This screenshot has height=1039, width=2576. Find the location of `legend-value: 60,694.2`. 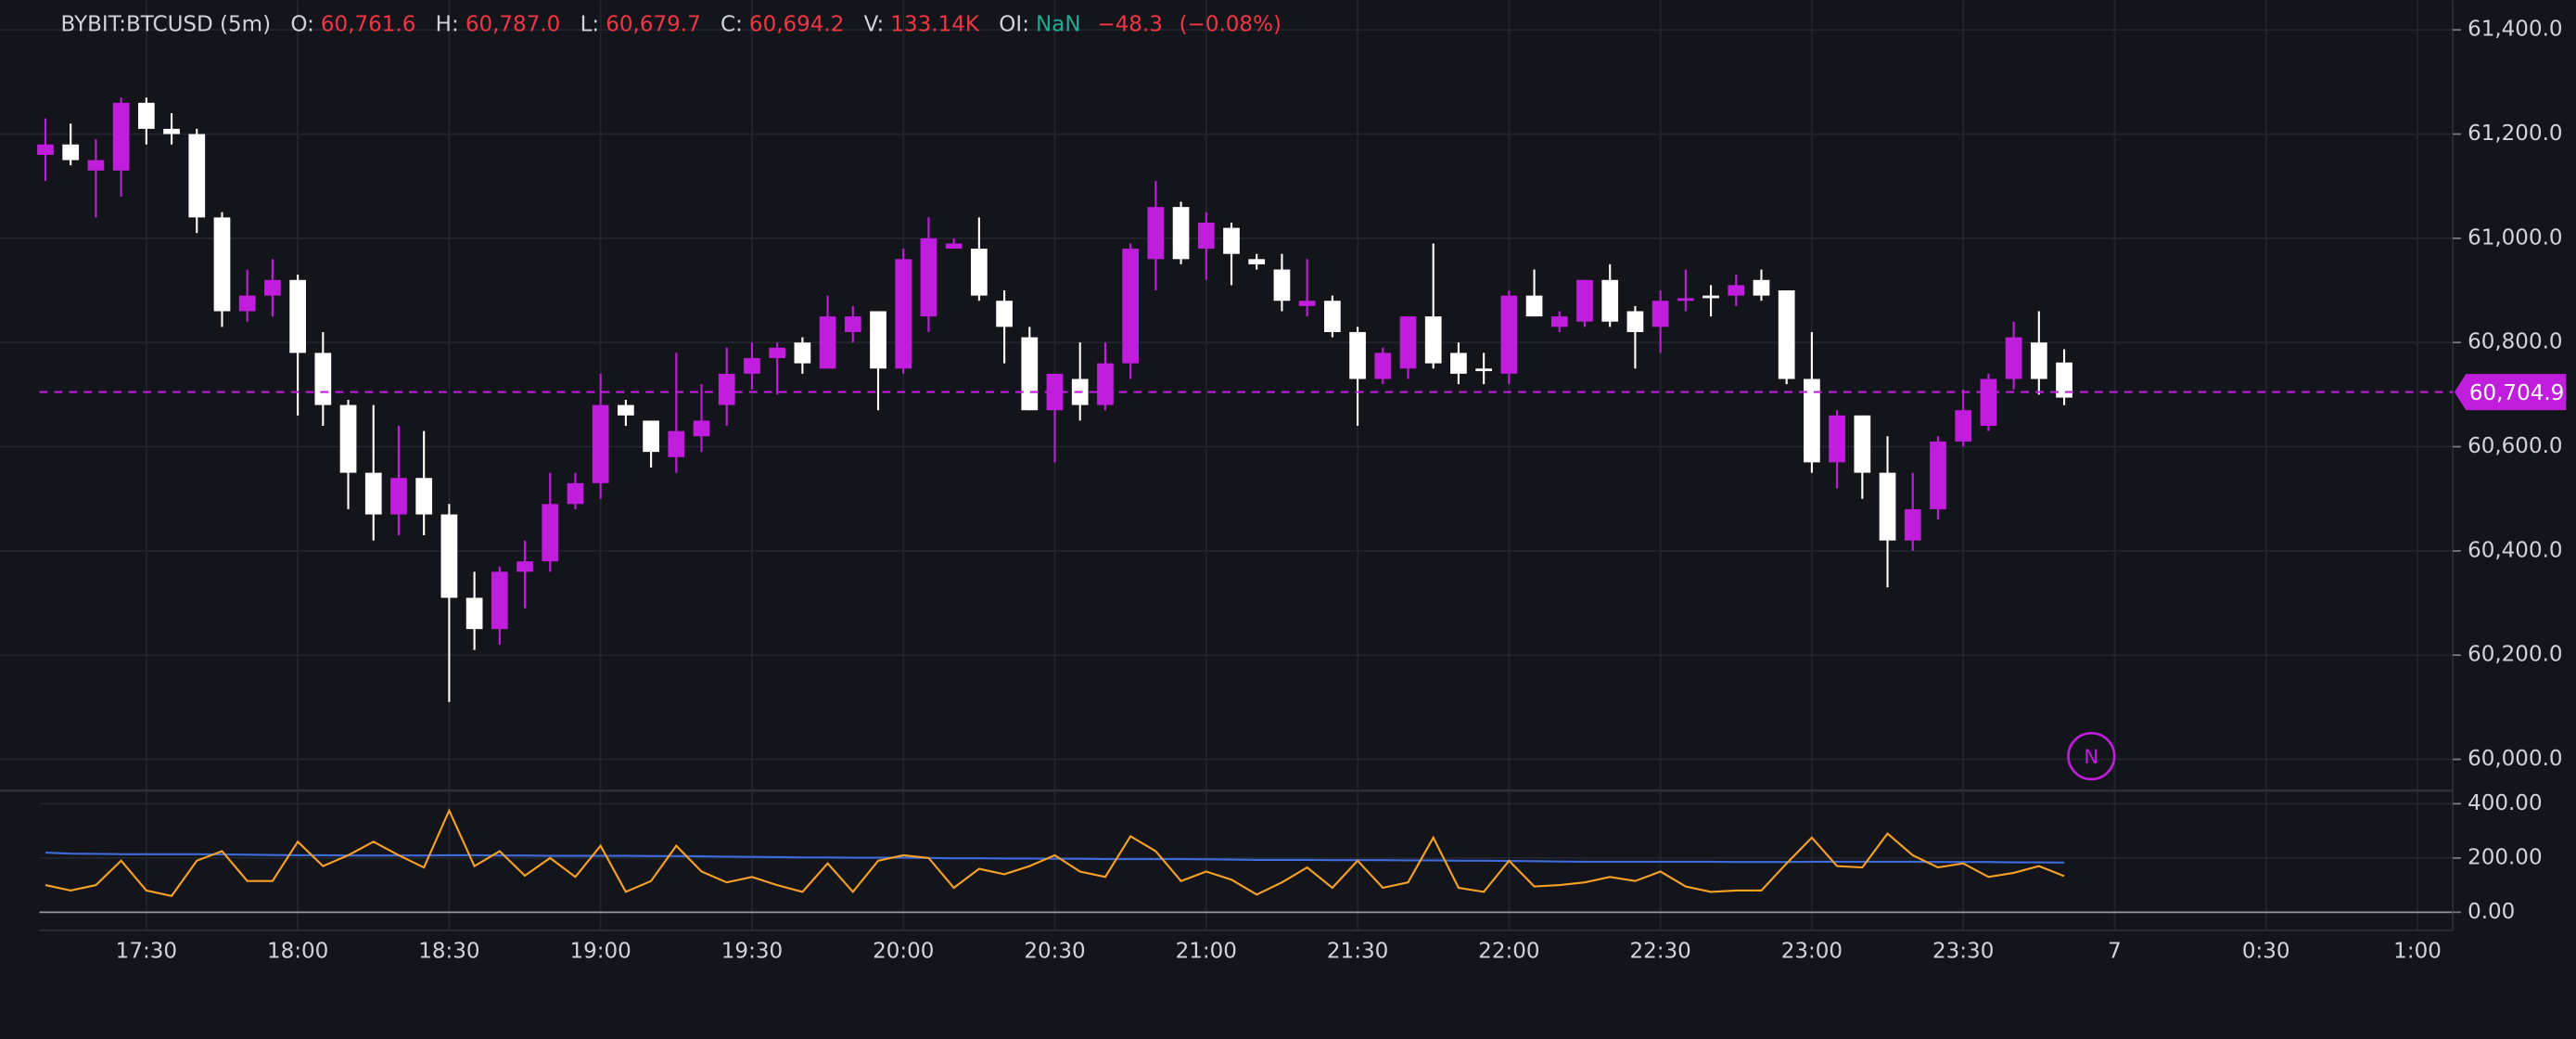

legend-value: 60,694.2 is located at coordinates (796, 24).